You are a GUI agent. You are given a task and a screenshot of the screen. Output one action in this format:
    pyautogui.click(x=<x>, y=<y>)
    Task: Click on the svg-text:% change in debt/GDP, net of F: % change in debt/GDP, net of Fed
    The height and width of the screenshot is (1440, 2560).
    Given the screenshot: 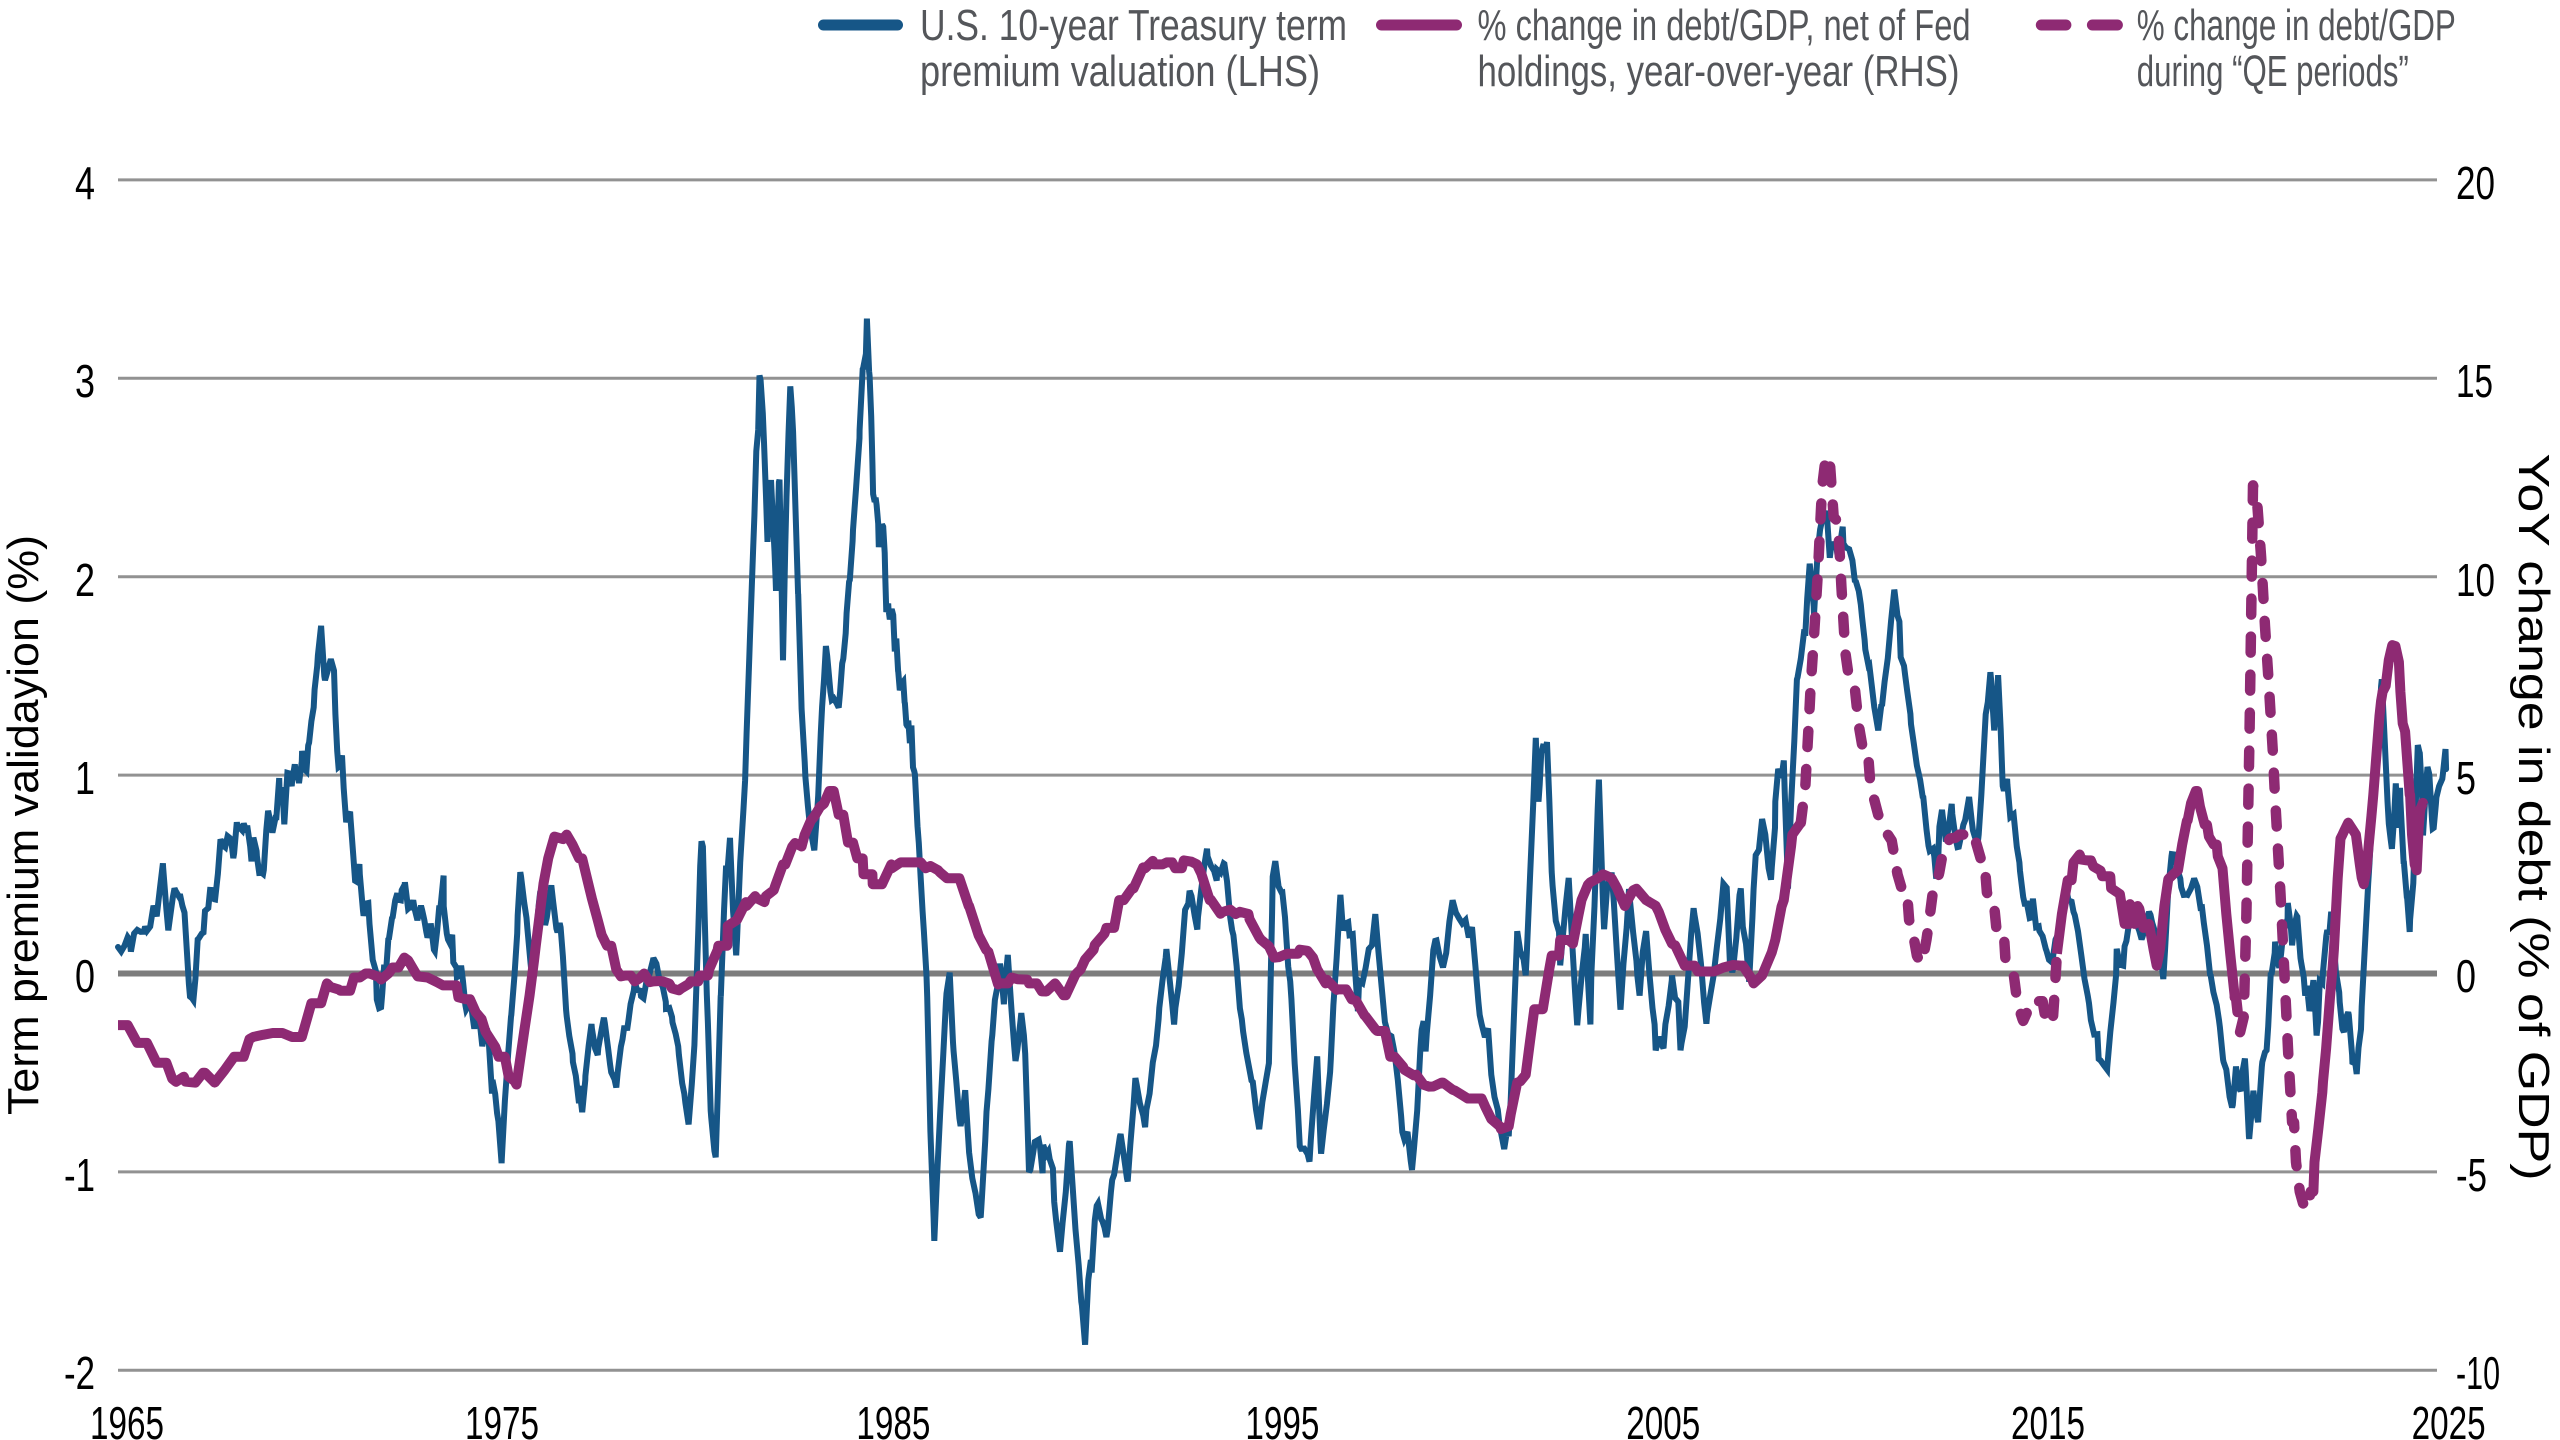 What is the action you would take?
    pyautogui.click(x=1724, y=25)
    